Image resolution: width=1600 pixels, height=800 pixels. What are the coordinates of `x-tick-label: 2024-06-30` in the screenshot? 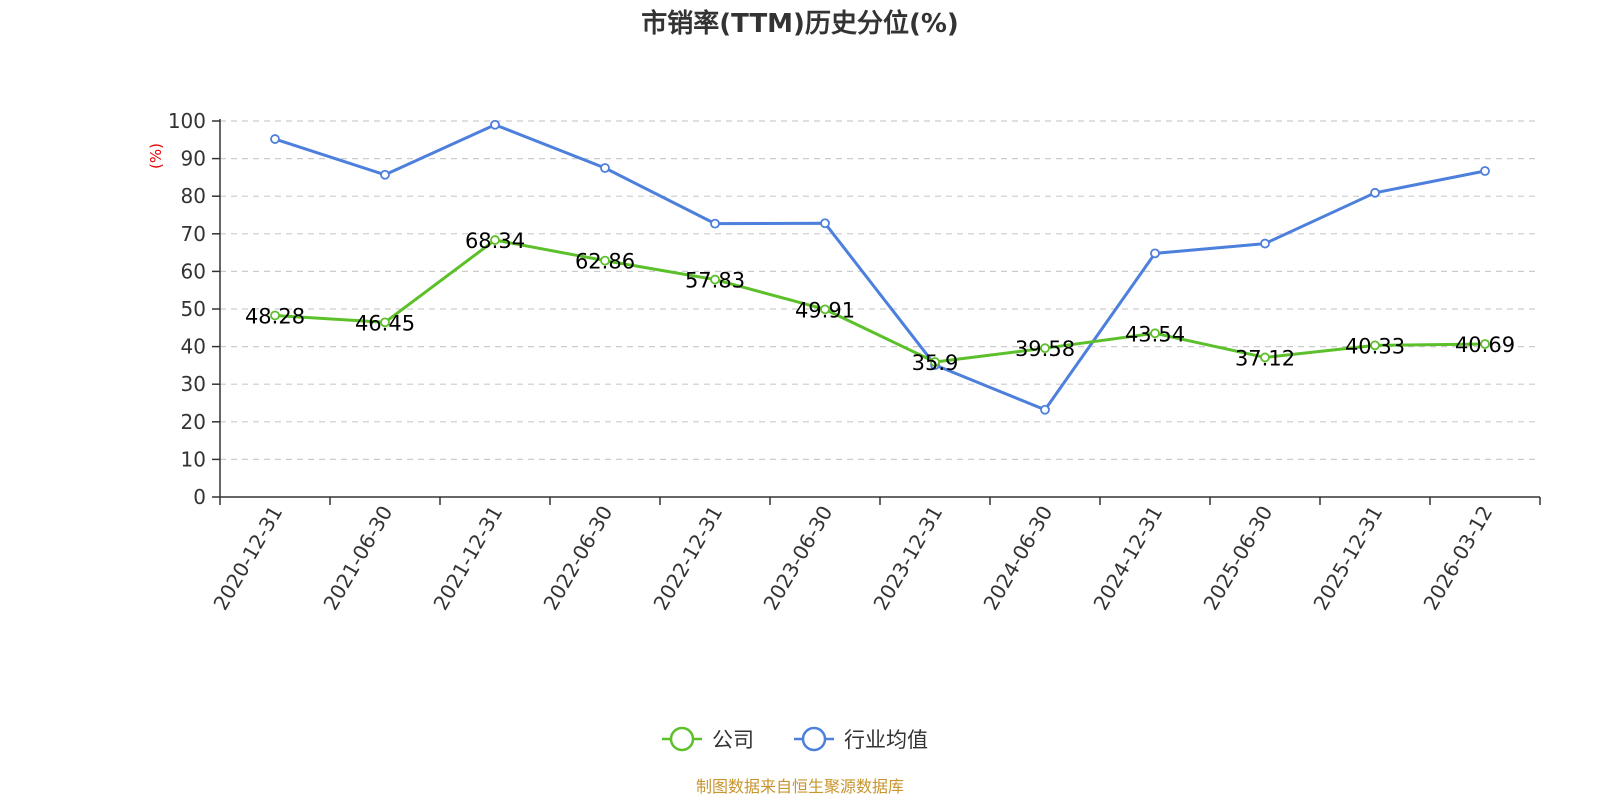 It's located at (1017, 558).